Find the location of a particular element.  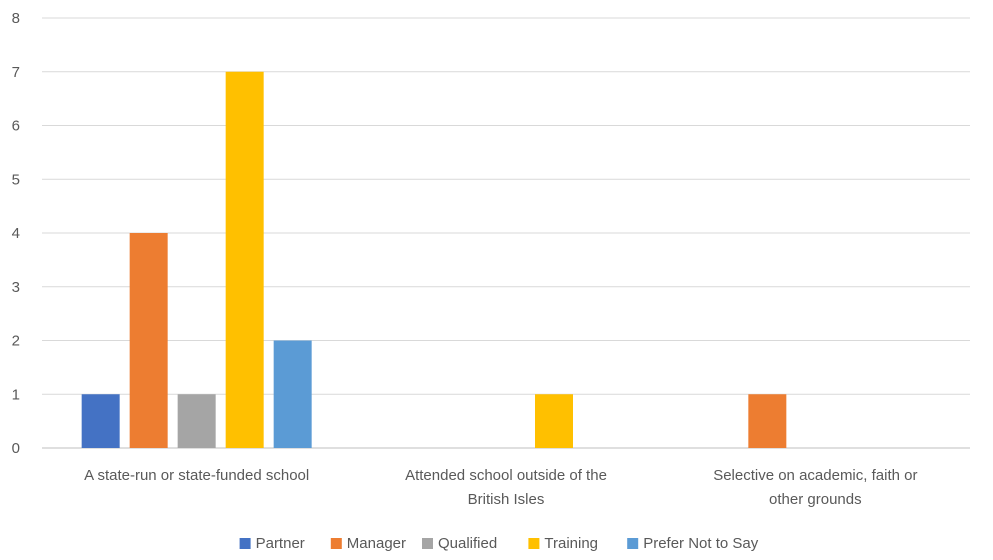

legend-label: Partner is located at coordinates (280, 543).